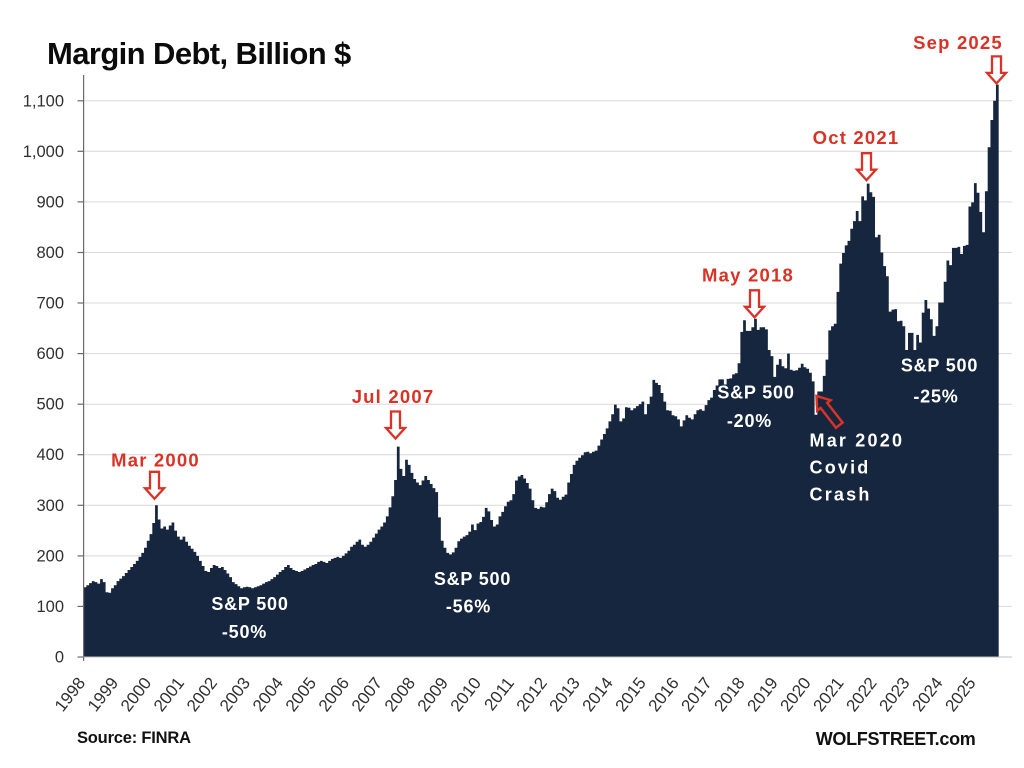 This screenshot has height=768, width=1024. Describe the element at coordinates (50, 506) in the screenshot. I see `svg-text: 300` at that location.